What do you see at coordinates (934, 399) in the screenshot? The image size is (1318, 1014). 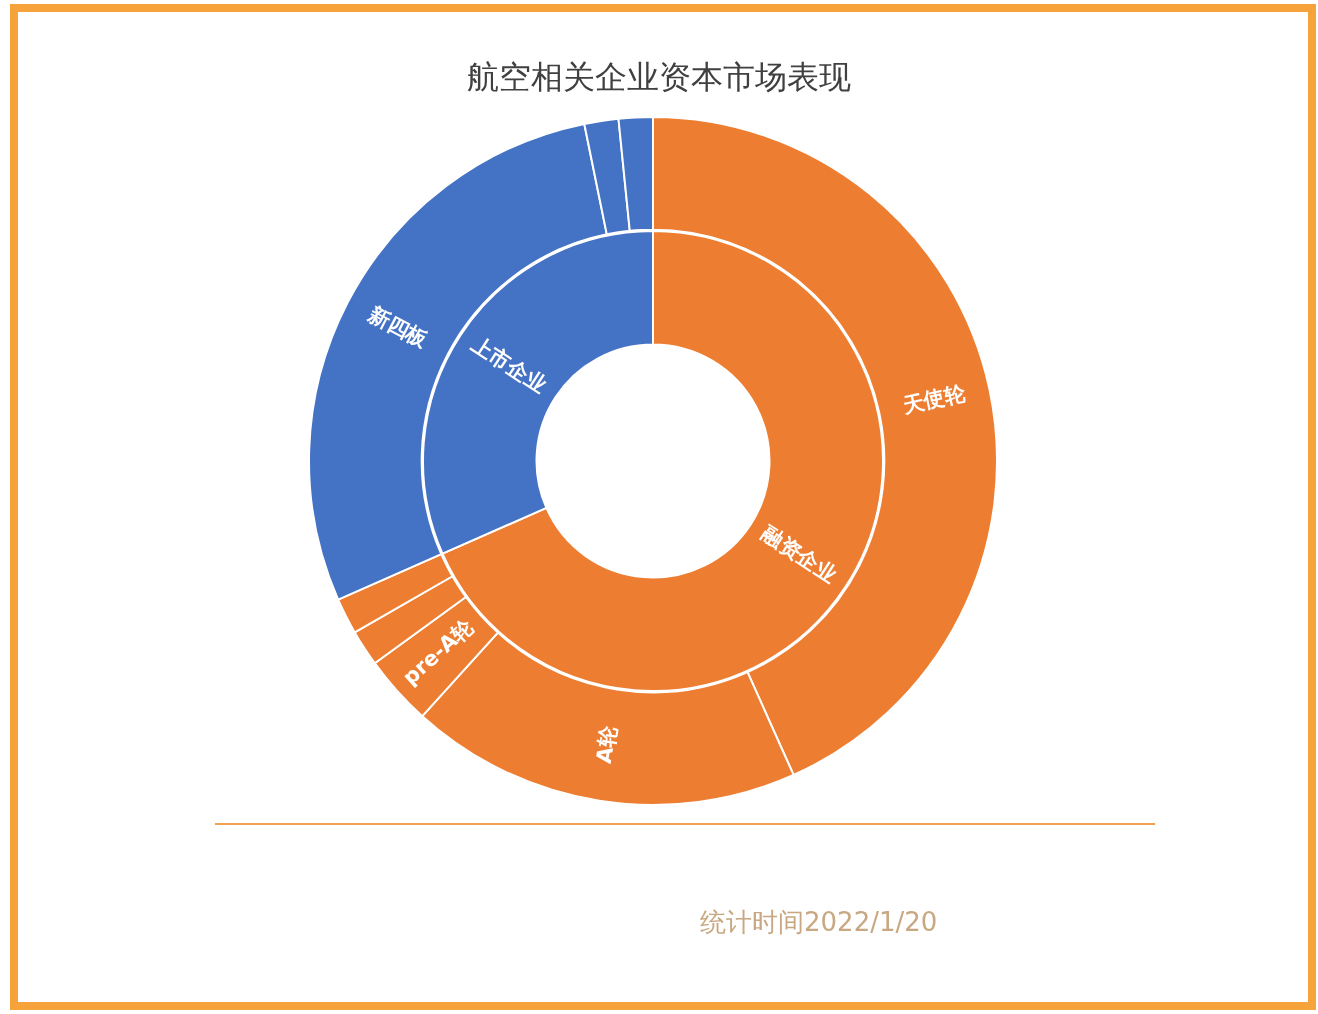 I see `slice-label: 天使轮` at bounding box center [934, 399].